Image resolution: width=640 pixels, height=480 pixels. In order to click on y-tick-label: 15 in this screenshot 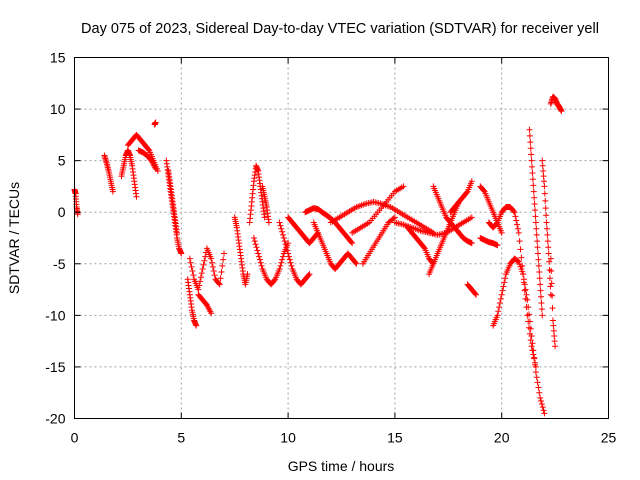, I will do `click(58, 58)`.